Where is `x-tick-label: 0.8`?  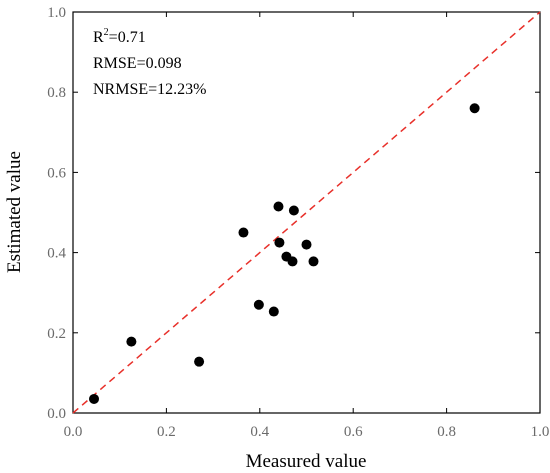 x-tick-label: 0.8 is located at coordinates (446, 432).